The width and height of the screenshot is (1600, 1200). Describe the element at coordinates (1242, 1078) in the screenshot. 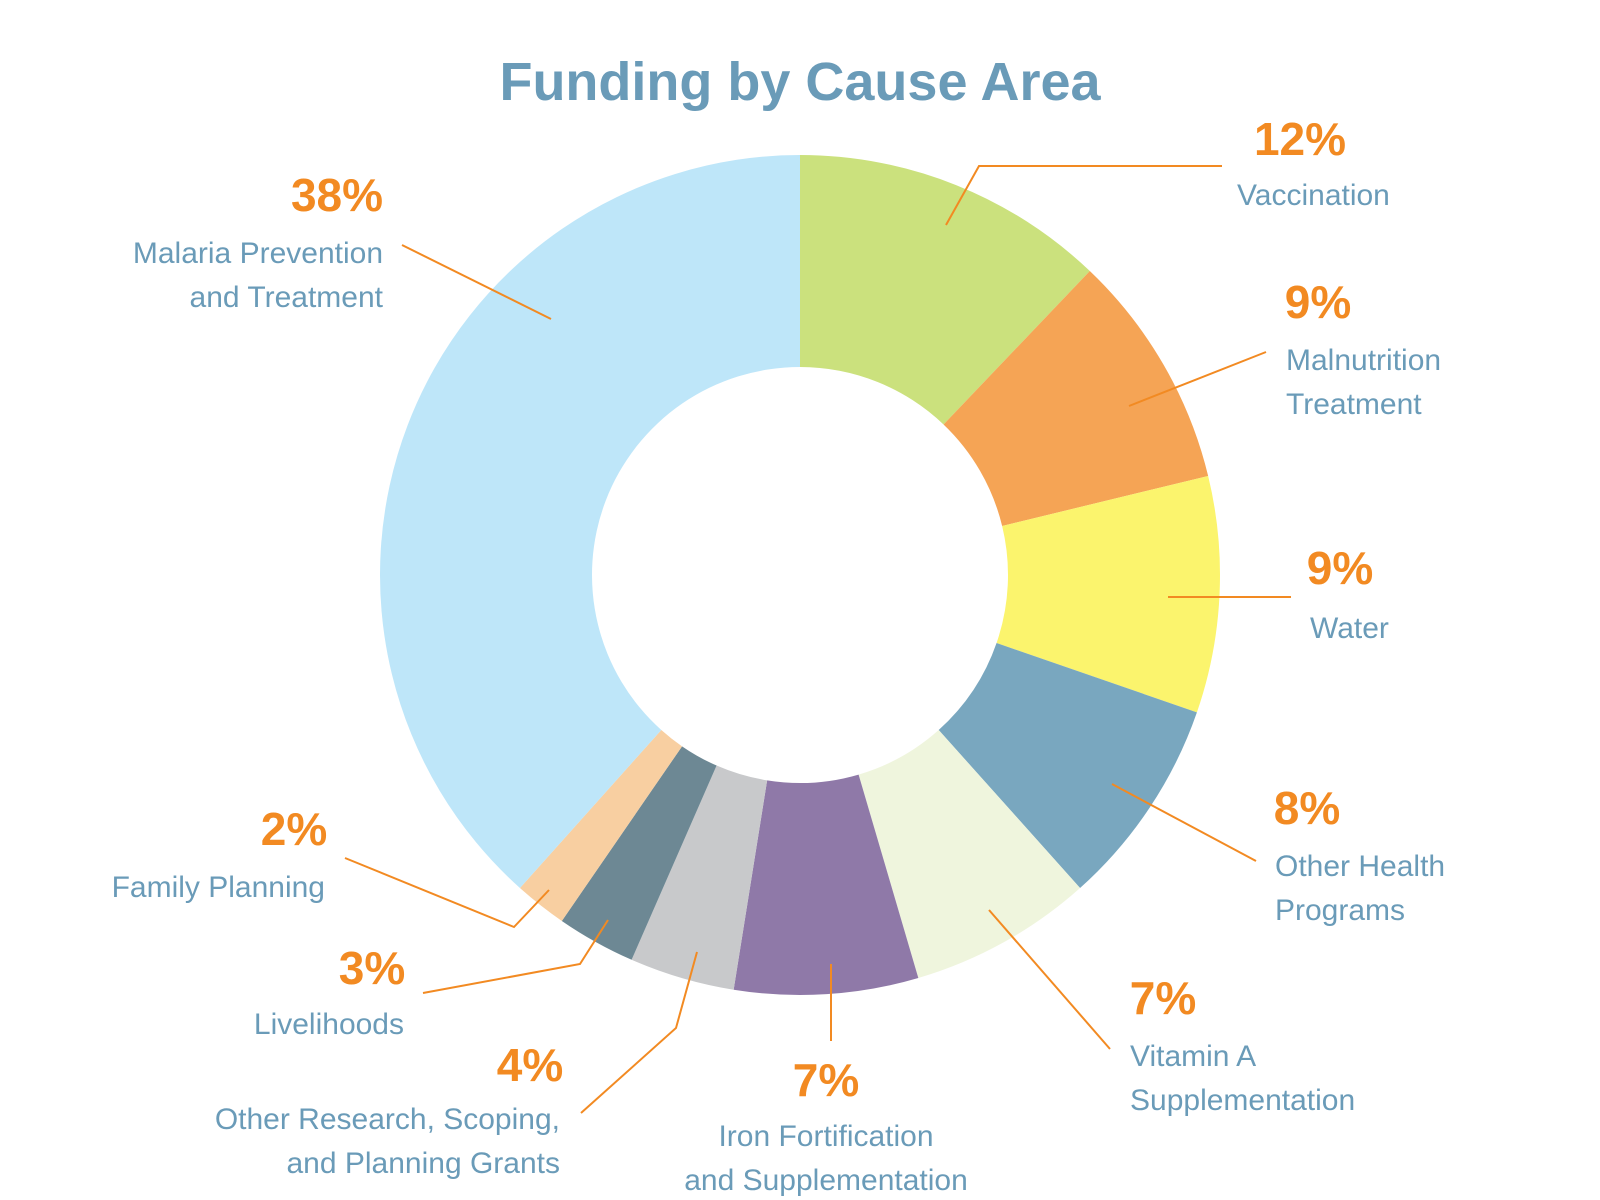

I see `category-label: Vitamin A Supplementation` at that location.